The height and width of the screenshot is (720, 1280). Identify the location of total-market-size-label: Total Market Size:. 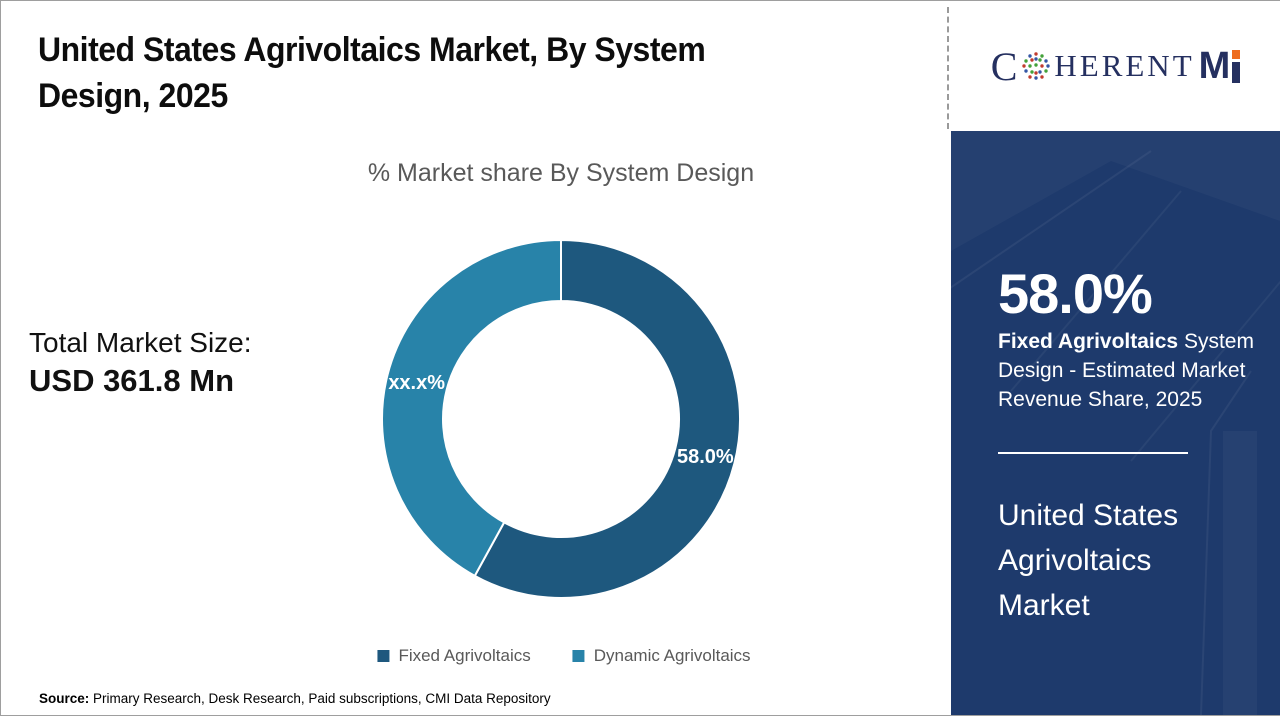
(140, 342).